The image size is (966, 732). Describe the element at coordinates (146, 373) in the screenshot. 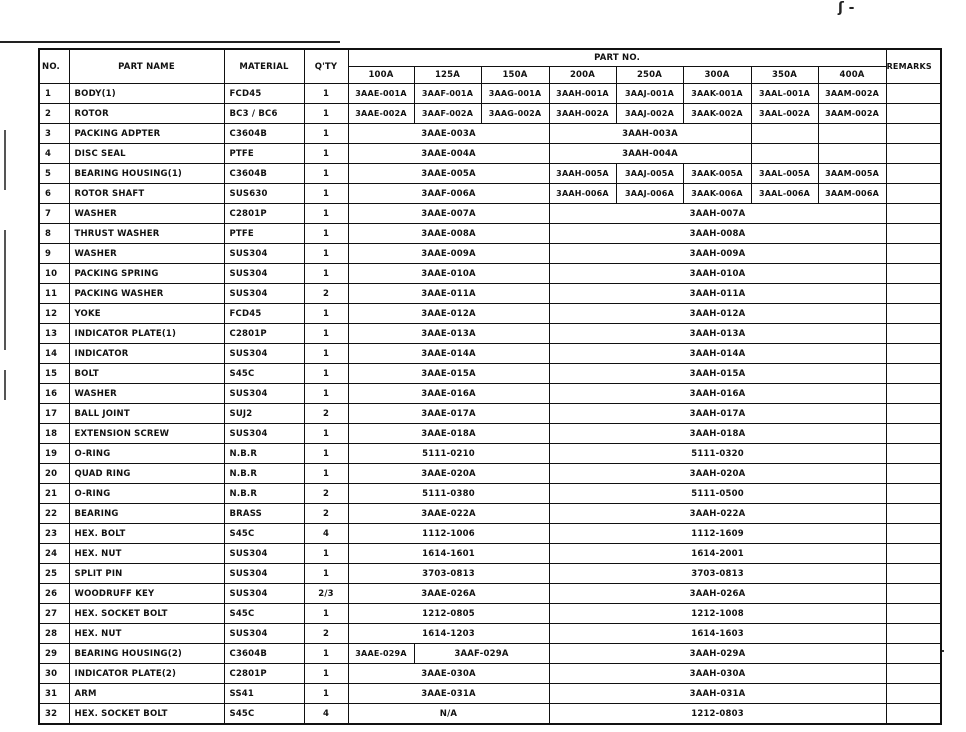

I see `part-name: BOLT` at that location.